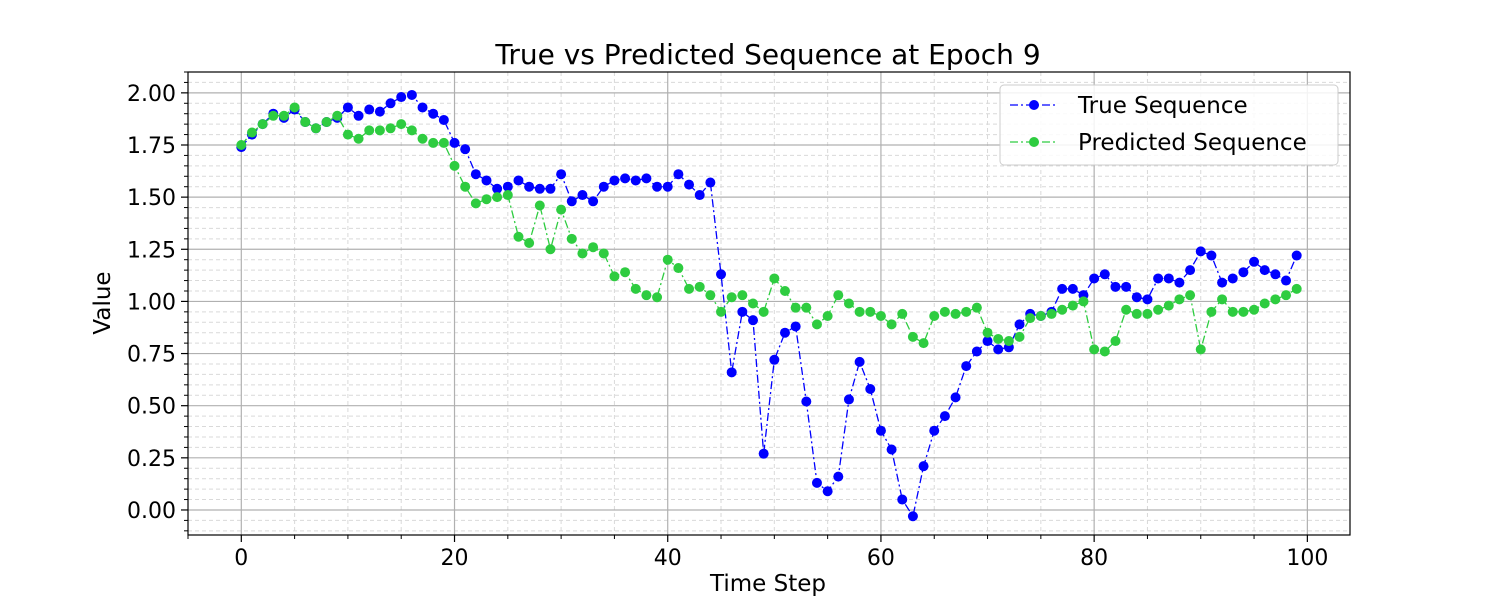  Describe the element at coordinates (767, 54) in the screenshot. I see `chart-title: True vs Predicted Sequence at Epoch 9` at that location.